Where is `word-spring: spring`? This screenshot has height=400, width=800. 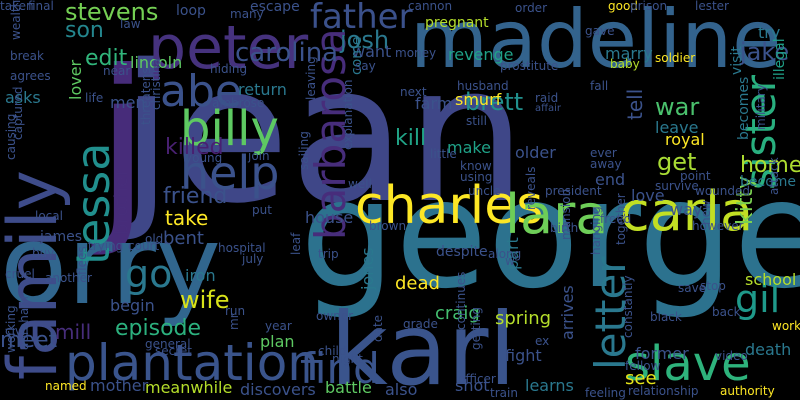
word-spring: spring is located at coordinates (523, 318).